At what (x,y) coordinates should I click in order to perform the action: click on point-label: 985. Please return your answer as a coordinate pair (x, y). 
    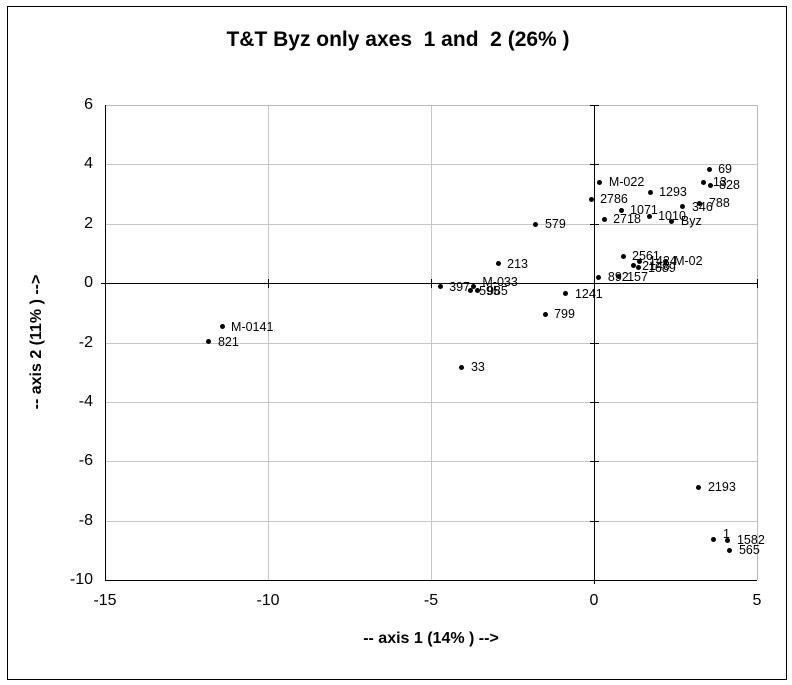
    Looking at the image, I should click on (497, 290).